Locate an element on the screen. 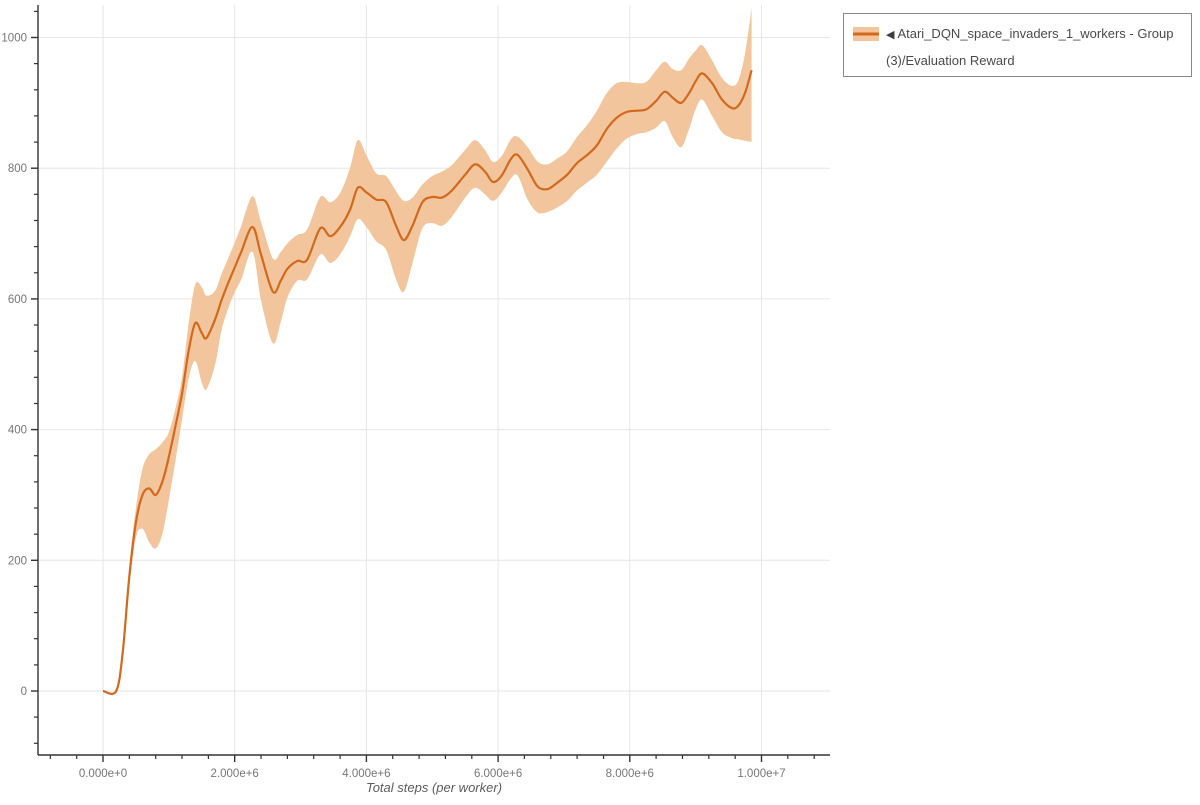 The image size is (1200, 805). legend-swatch-icon is located at coordinates (866, 34).